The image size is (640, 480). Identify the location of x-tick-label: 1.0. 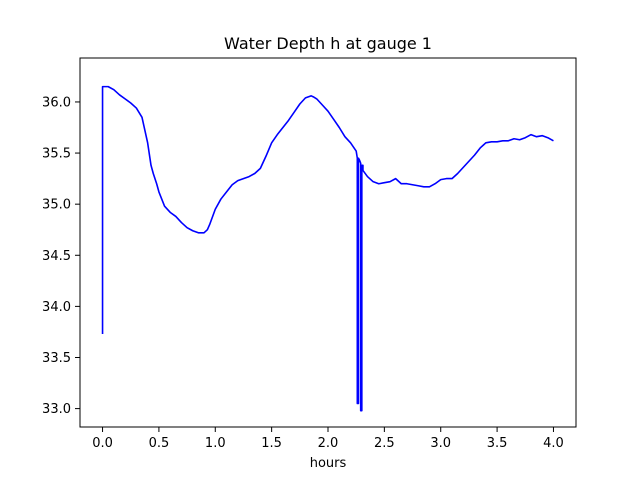
(215, 443).